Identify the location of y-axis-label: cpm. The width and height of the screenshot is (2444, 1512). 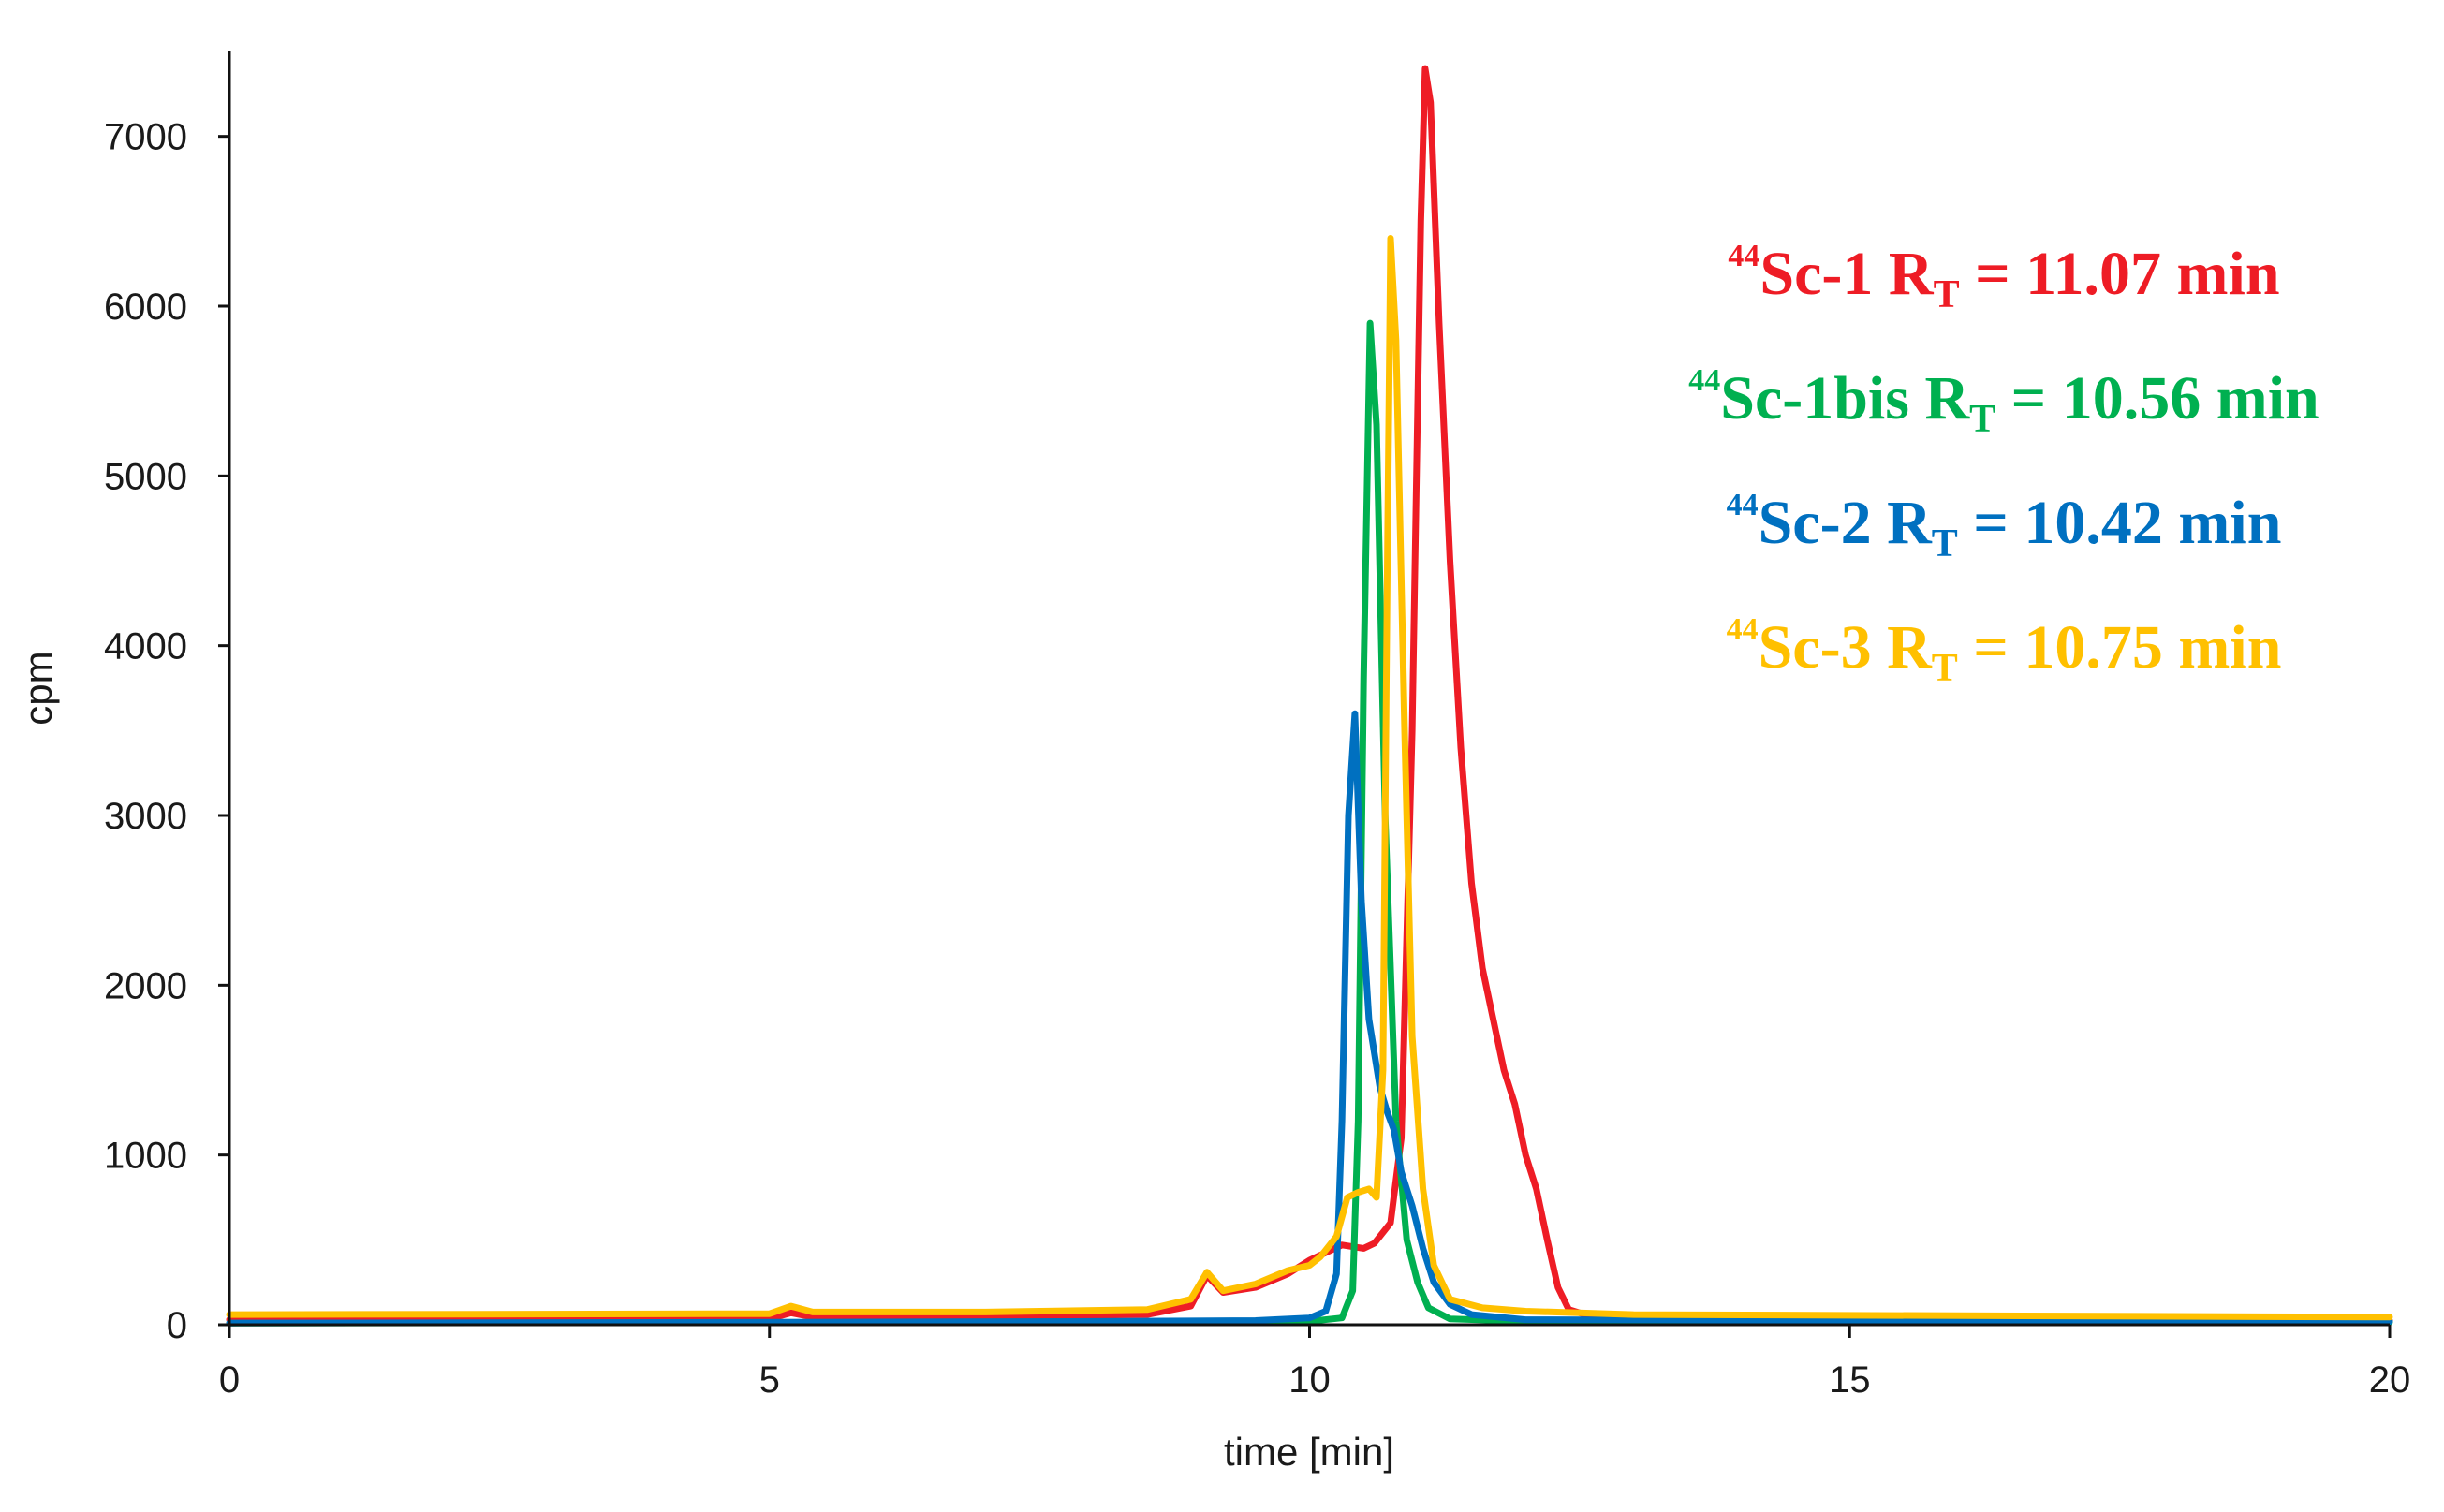
(38, 688).